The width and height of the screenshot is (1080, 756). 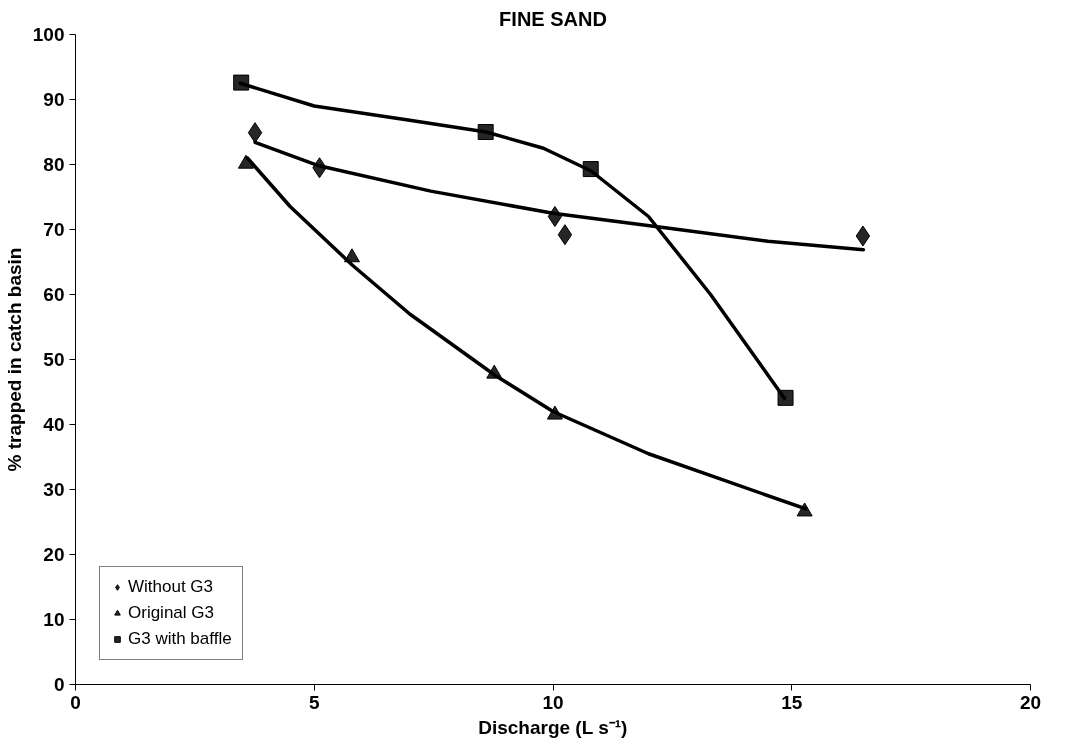 I want to click on chart-title: FINE SAND, so click(x=553, y=18).